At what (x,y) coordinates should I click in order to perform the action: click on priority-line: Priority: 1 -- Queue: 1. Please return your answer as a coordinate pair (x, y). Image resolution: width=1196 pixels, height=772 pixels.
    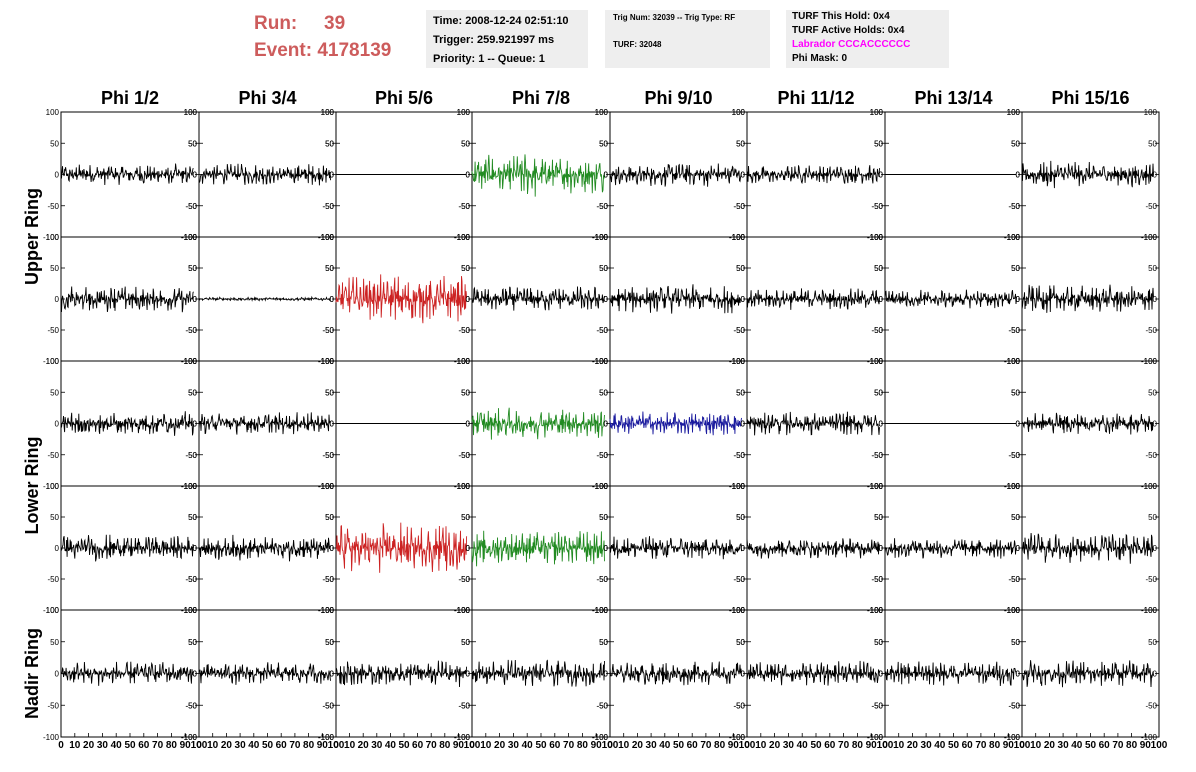
    Looking at the image, I should click on (489, 59).